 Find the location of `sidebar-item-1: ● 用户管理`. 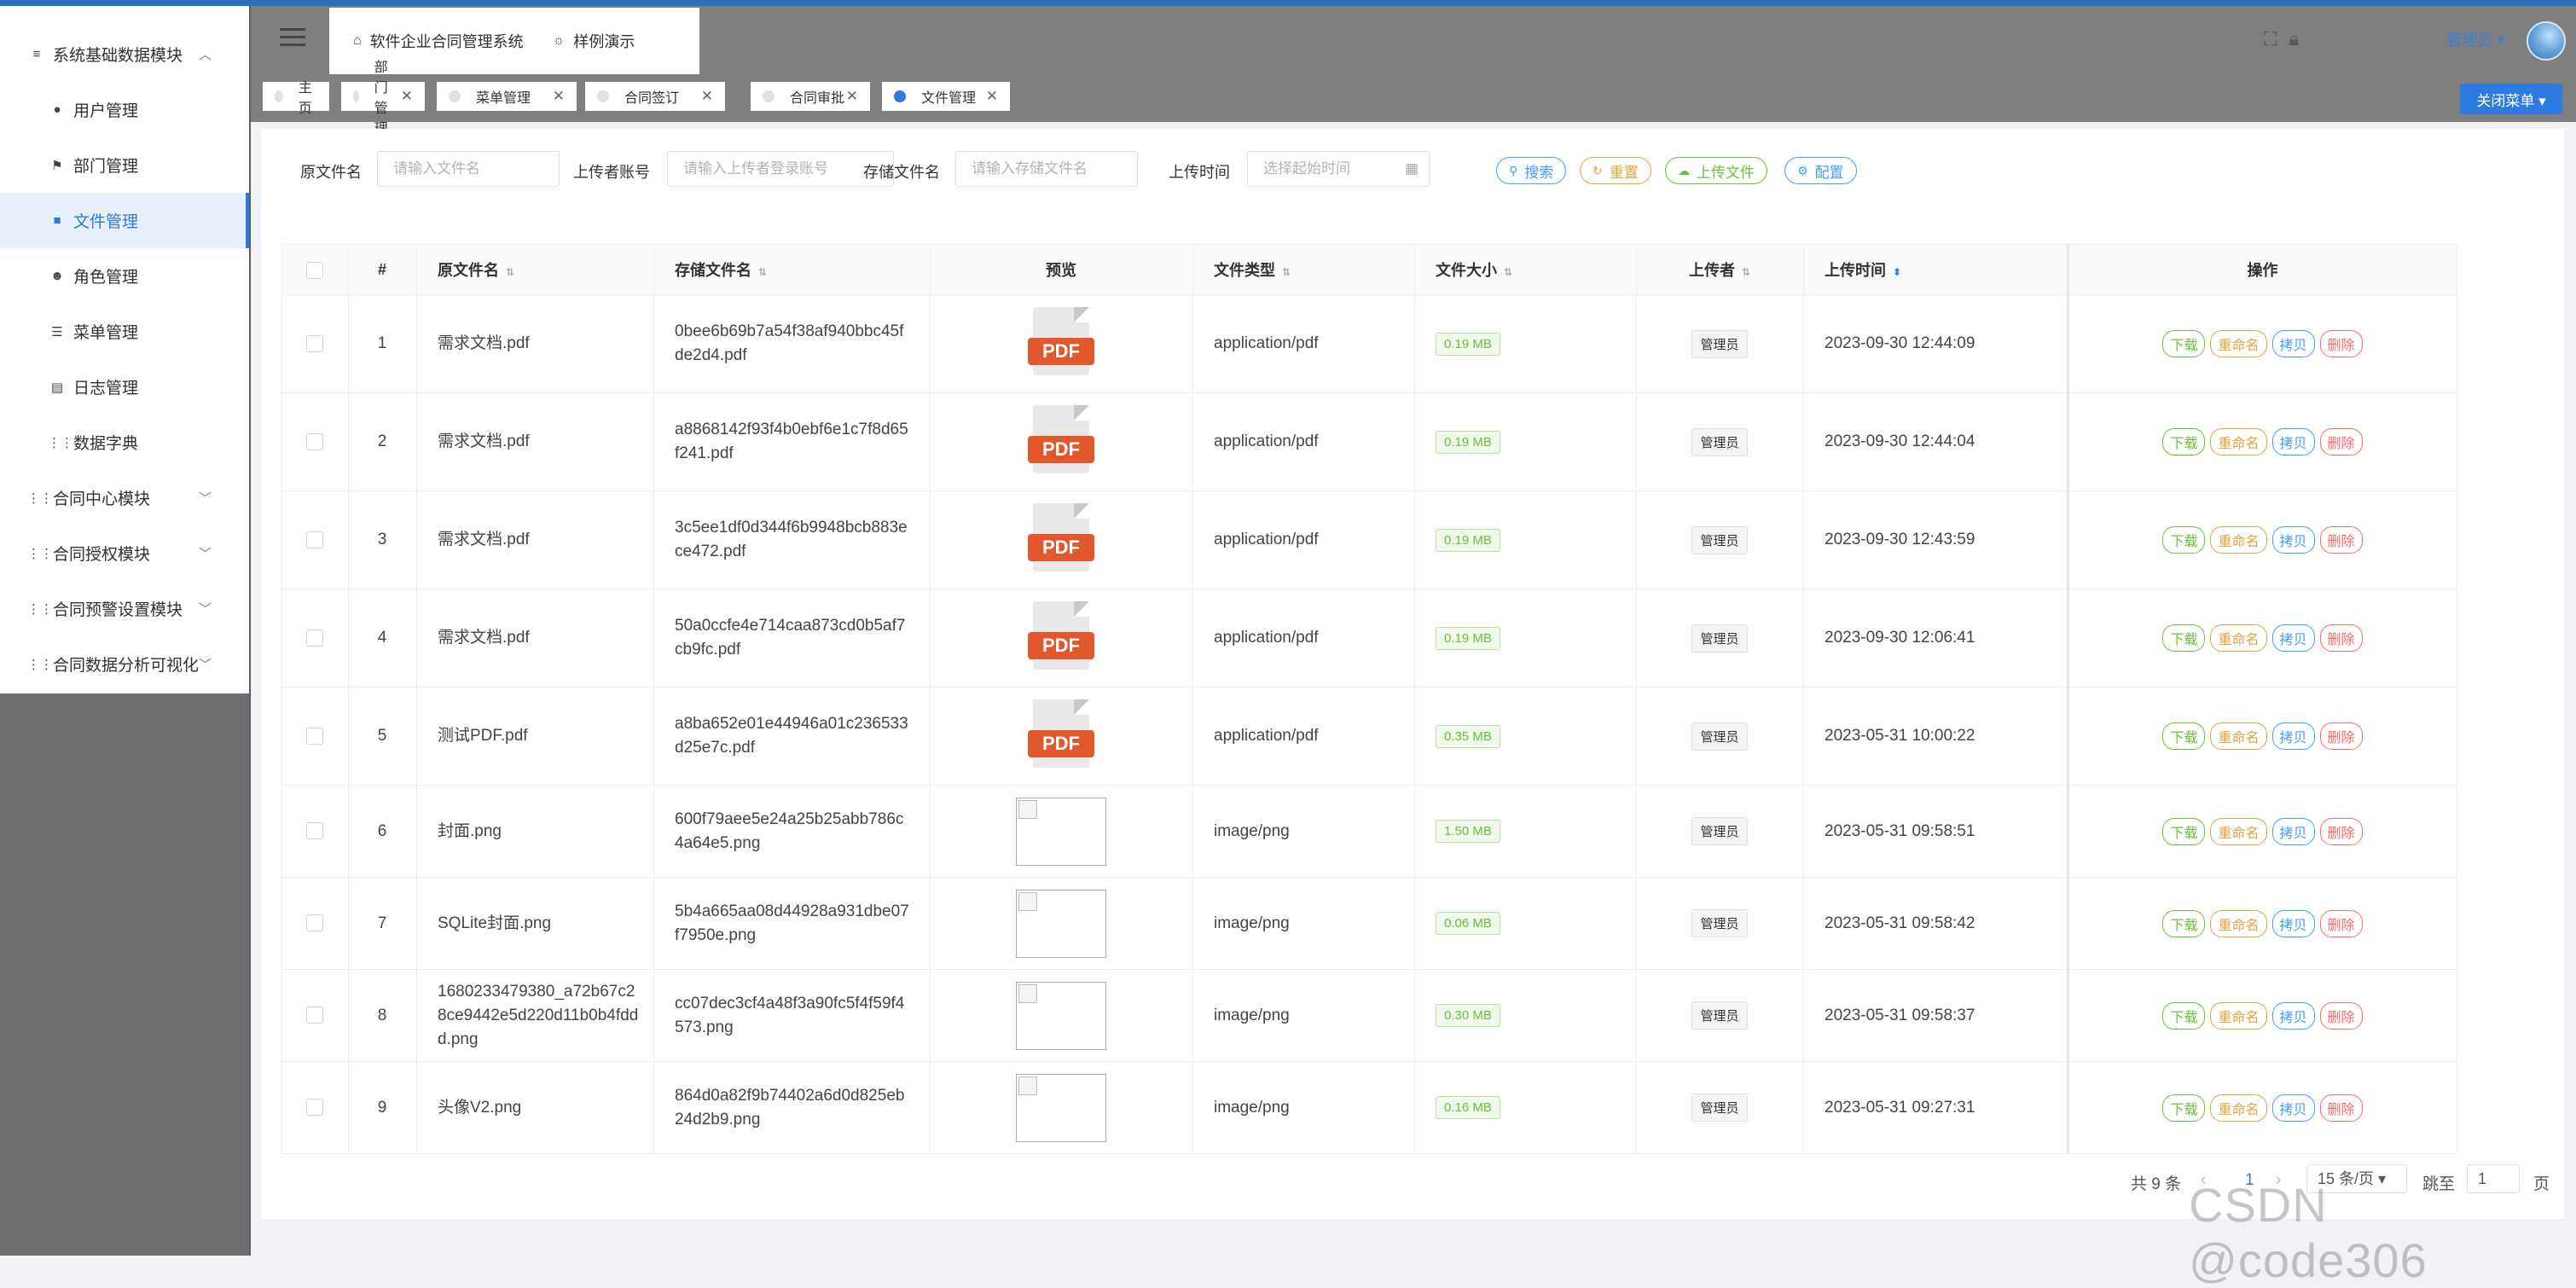

sidebar-item-1: ● 用户管理 is located at coordinates (124, 109).